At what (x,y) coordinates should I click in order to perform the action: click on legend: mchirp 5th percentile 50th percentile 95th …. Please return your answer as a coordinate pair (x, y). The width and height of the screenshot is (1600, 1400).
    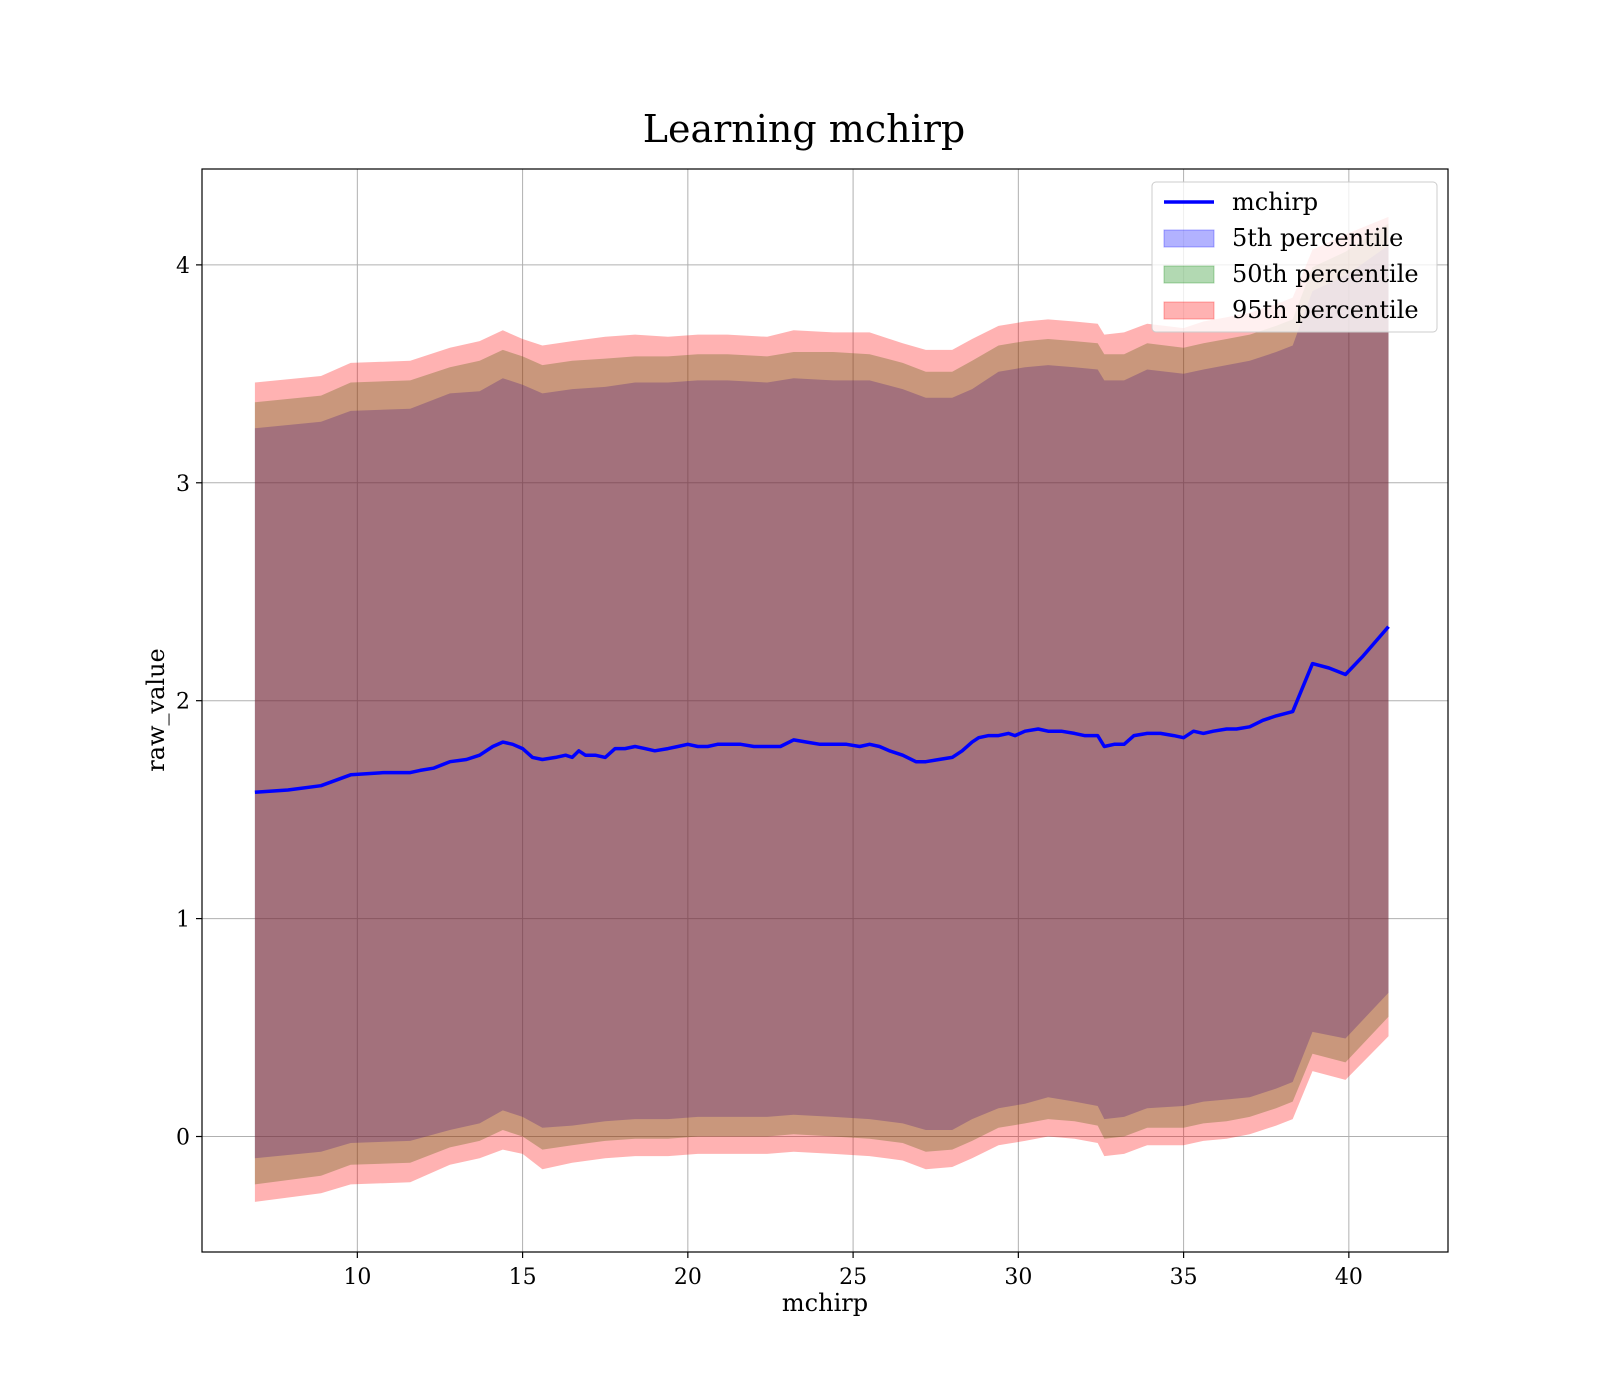
    Looking at the image, I should click on (1294, 257).